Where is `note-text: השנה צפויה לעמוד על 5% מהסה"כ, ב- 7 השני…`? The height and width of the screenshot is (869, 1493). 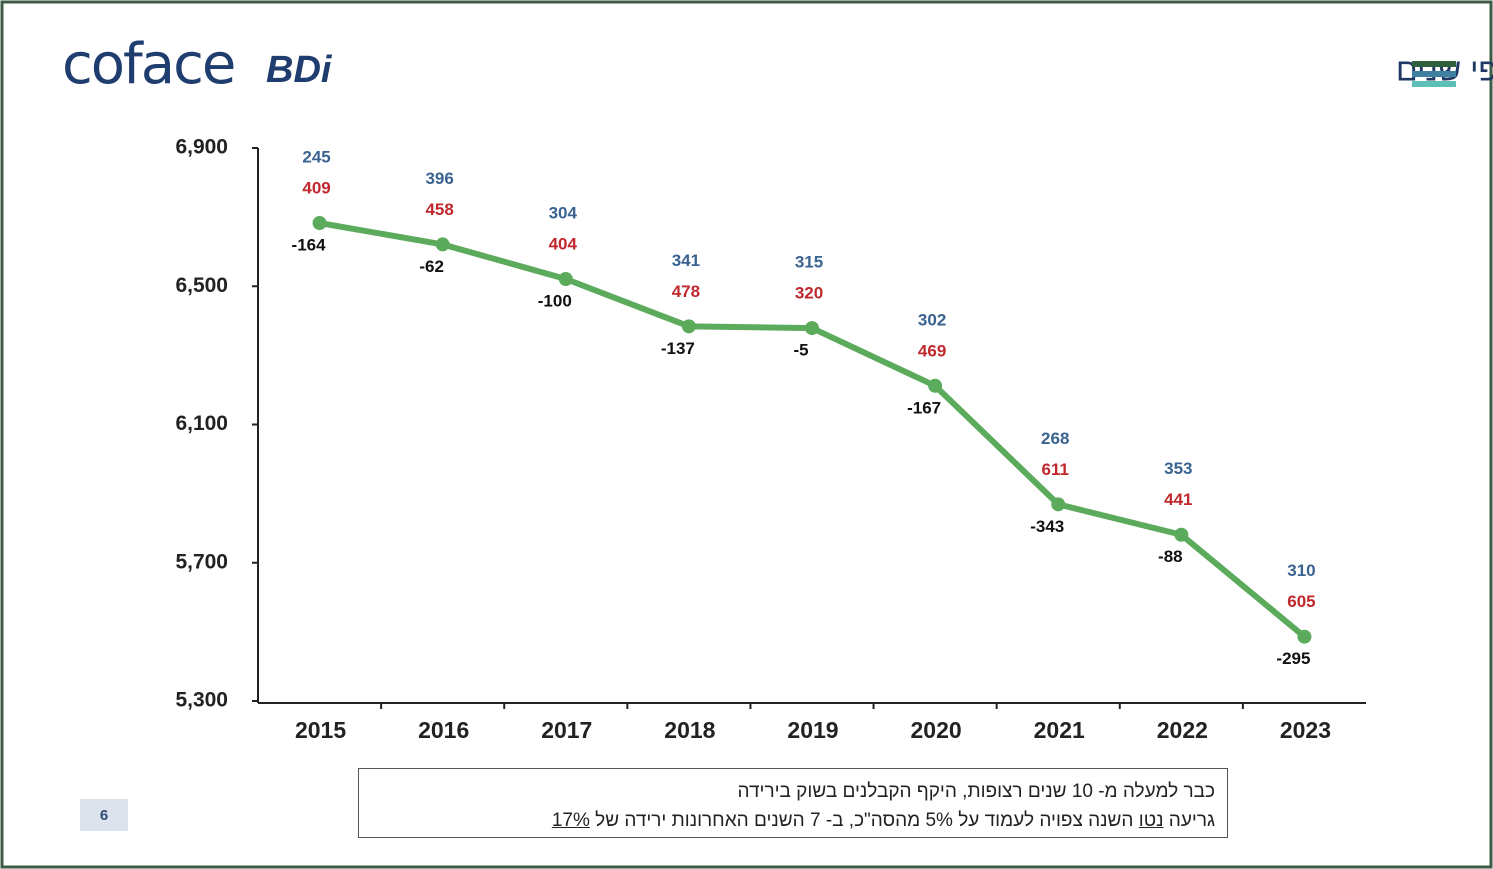 note-text: השנה צפויה לעמוד על 5% מהסה"כ, ב- 7 השני… is located at coordinates (864, 820).